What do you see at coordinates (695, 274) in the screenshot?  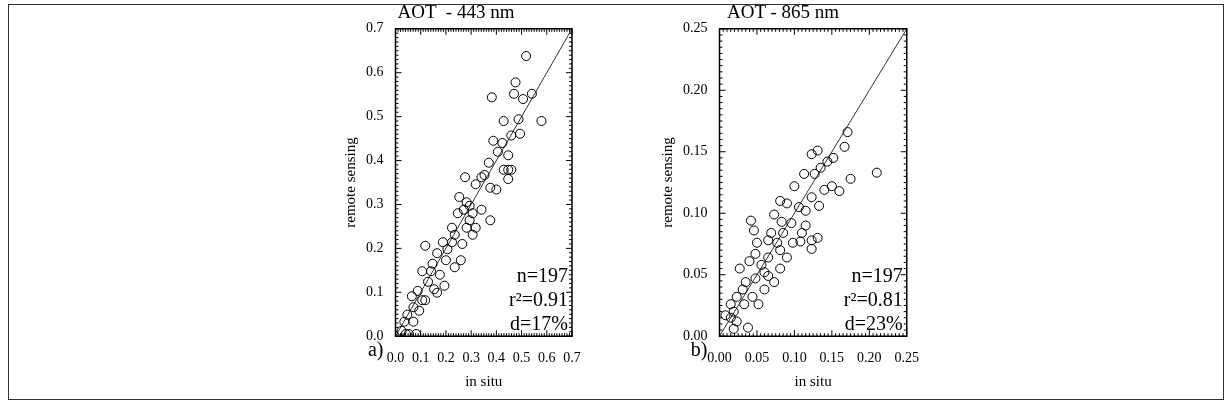 I see `y-tick-label: 0.05` at bounding box center [695, 274].